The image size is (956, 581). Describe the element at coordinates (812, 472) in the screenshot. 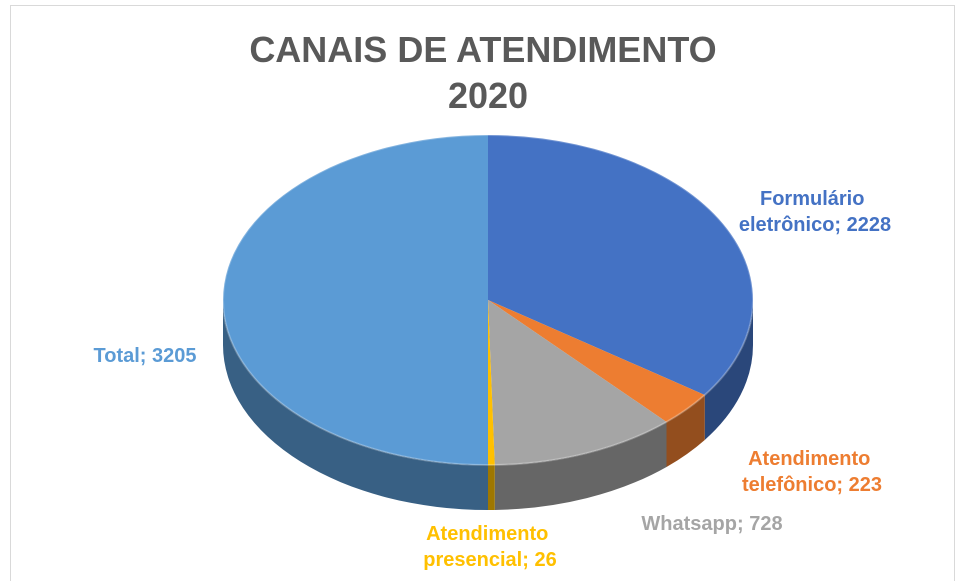

I see `data-label: Atendimento telefônico; 223` at that location.